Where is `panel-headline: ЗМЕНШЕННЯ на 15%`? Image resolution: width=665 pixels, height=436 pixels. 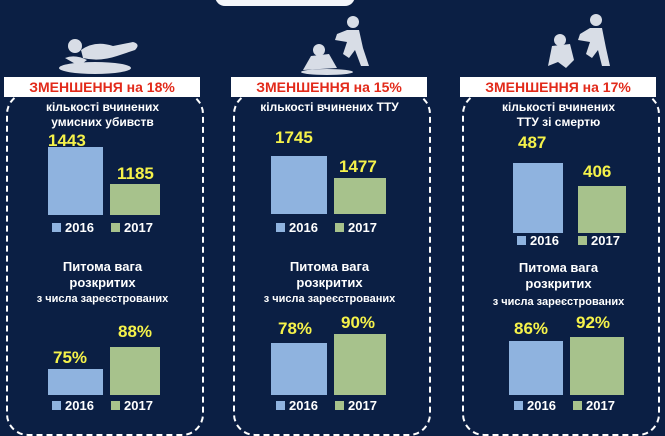
panel-headline: ЗМЕНШЕННЯ на 15% is located at coordinates (329, 87).